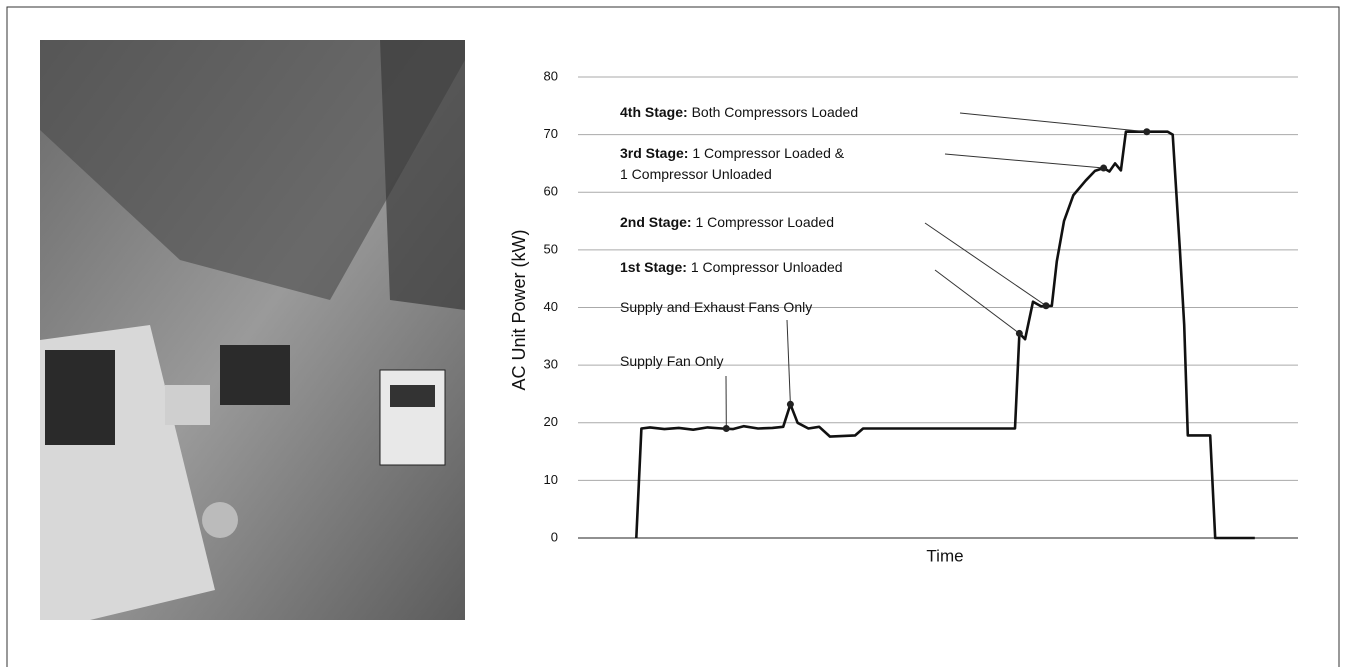 This screenshot has width=1346, height=672. I want to click on annotation-body: Supply Fan Only, so click(672, 361).